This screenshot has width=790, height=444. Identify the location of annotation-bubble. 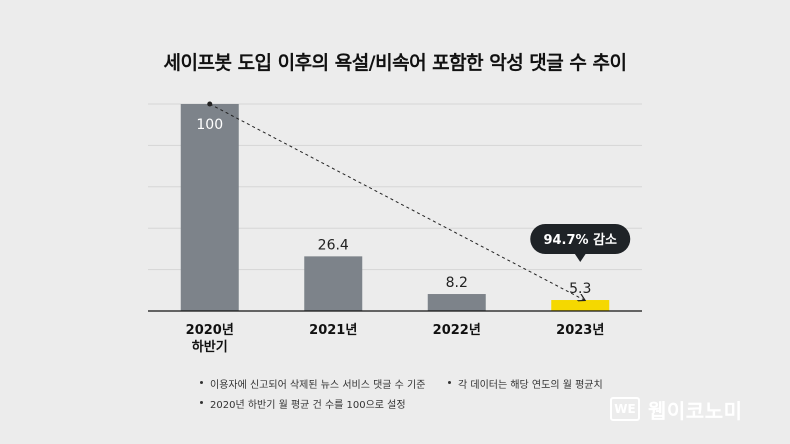
(580, 239).